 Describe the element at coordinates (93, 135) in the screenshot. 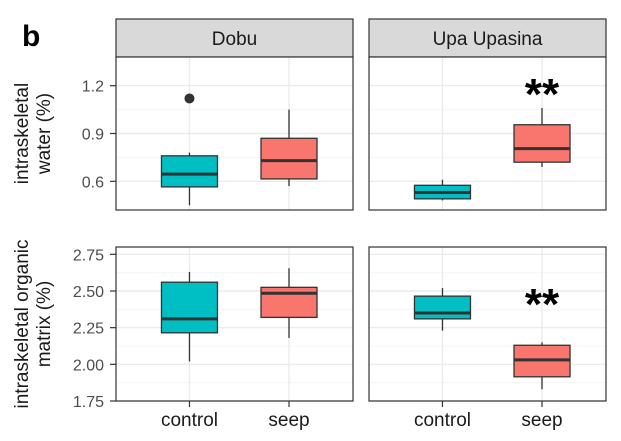

I see `y-tick-label: 0.9` at that location.